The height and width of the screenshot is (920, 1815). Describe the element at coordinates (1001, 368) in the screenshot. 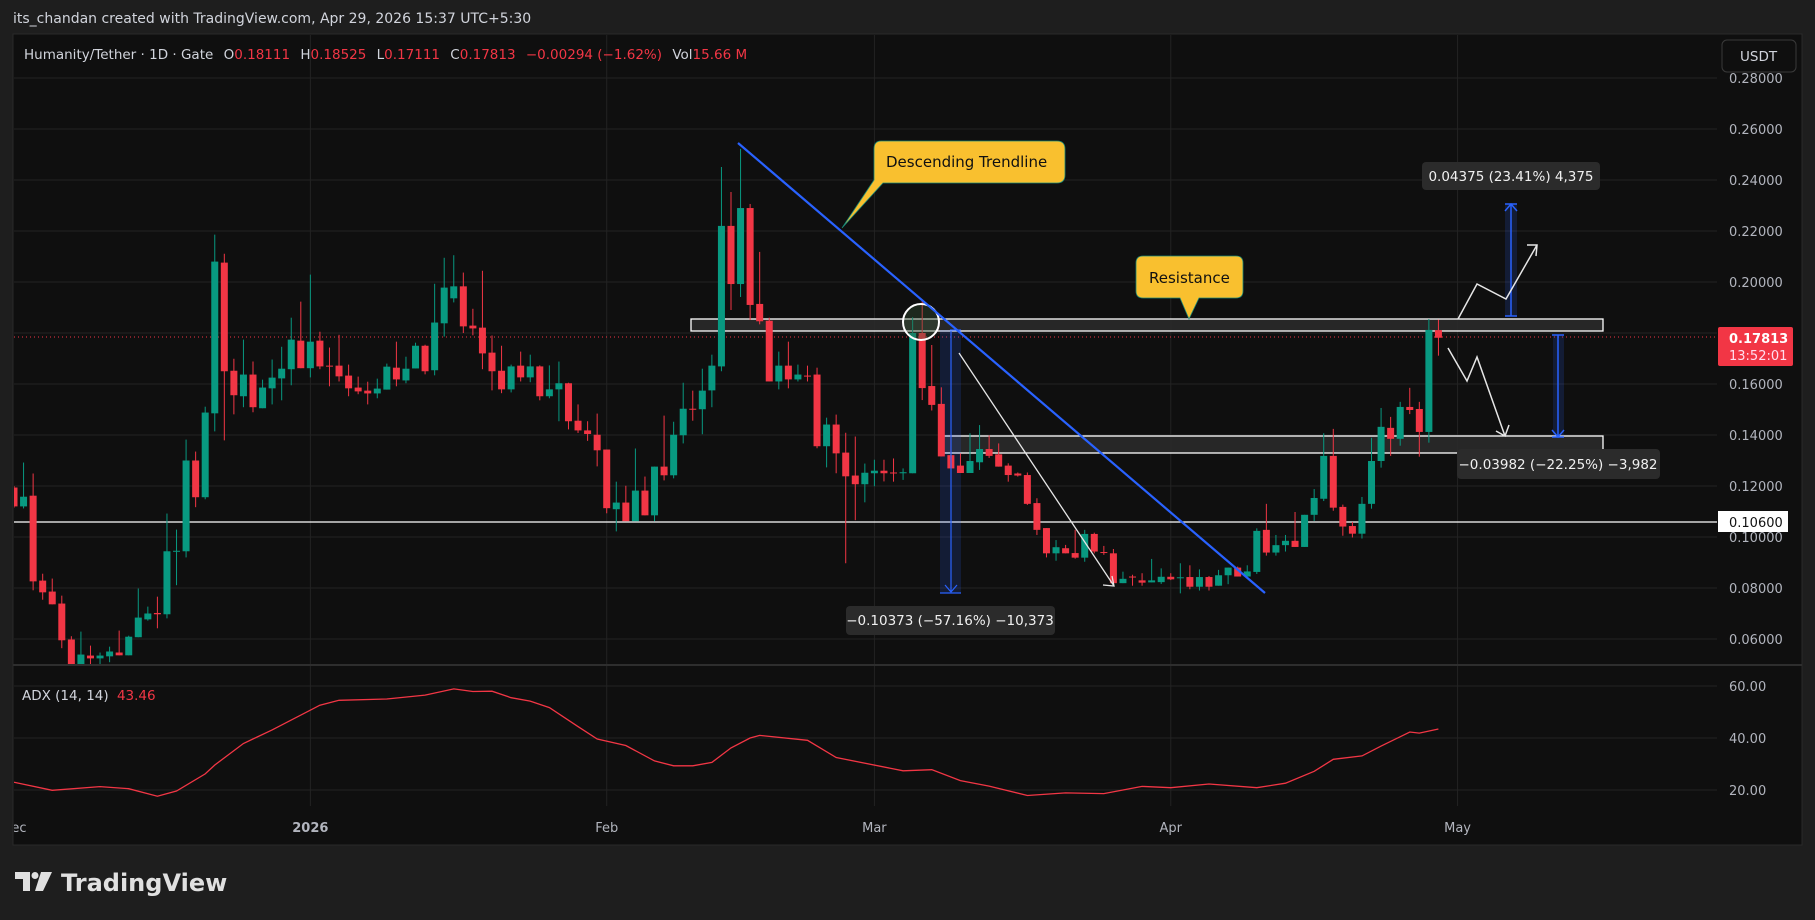

I see `descending-trendline` at that location.